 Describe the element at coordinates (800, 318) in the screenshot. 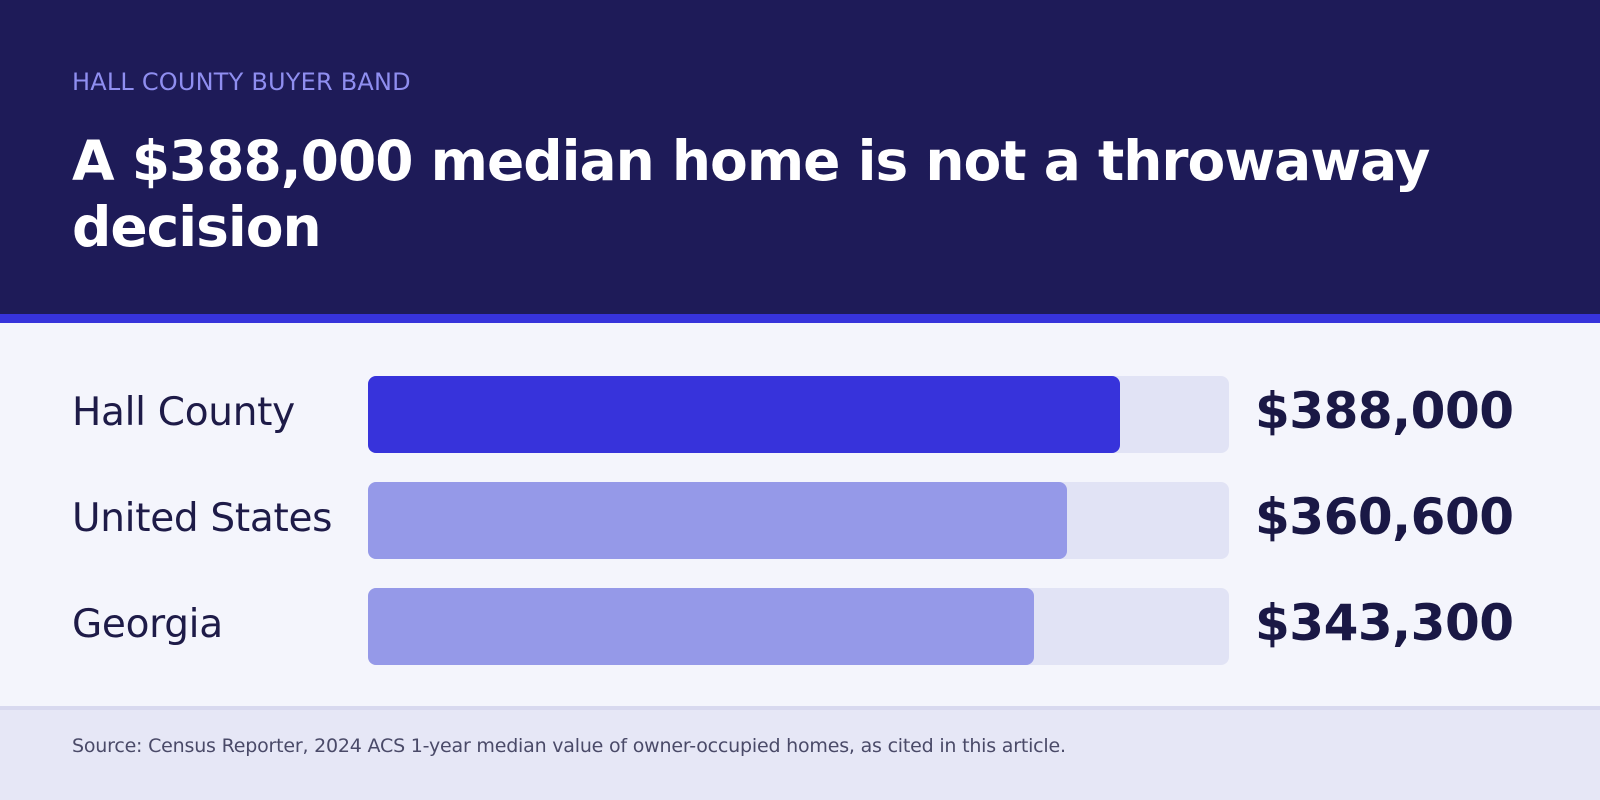

I see `header-accent-rule` at that location.